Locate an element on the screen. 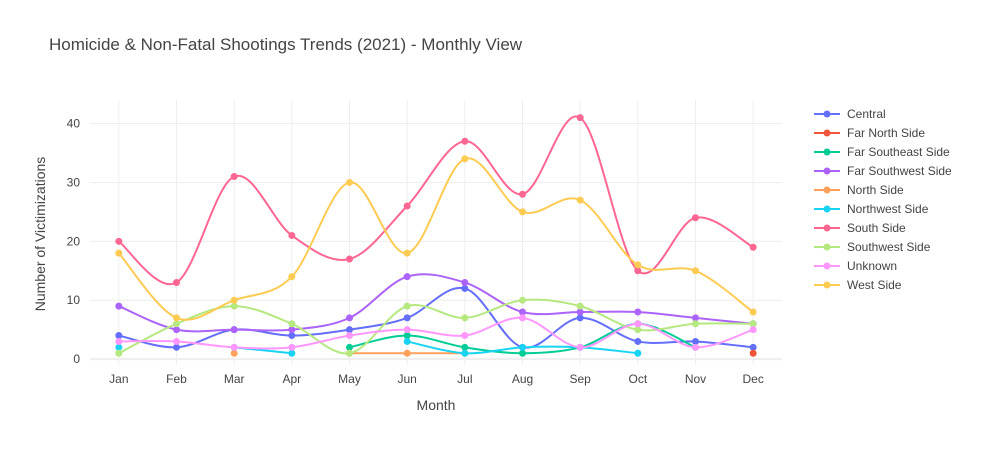 Image resolution: width=981 pixels, height=450 pixels. y-tick-label: 30 is located at coordinates (74, 182).